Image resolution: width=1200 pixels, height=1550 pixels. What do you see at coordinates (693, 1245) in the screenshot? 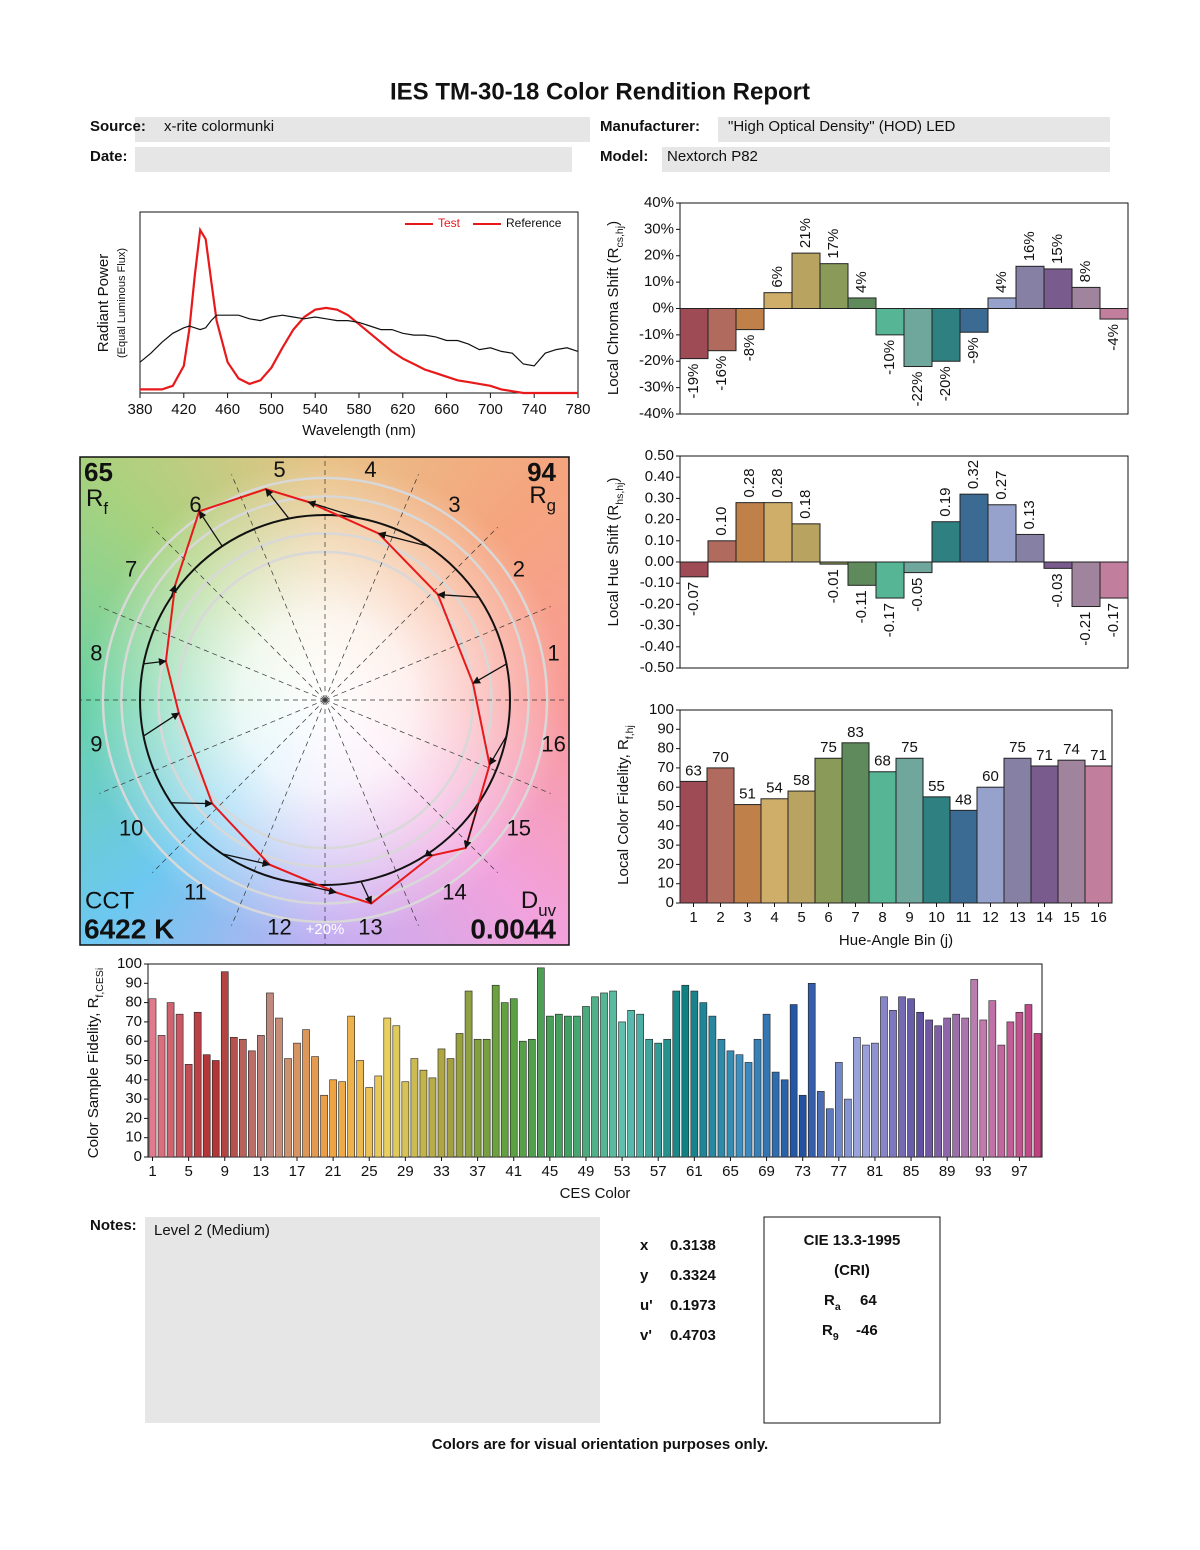
I see `chromaticity-value: 0.3138` at bounding box center [693, 1245].